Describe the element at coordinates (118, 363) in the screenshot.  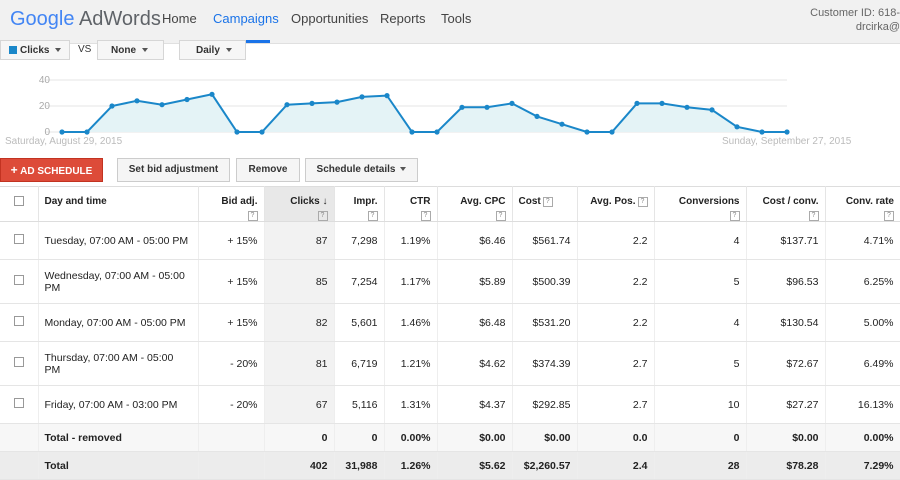
I see `day-time-cell: Thursday, 07:00 AM - 05:00 PM` at that location.